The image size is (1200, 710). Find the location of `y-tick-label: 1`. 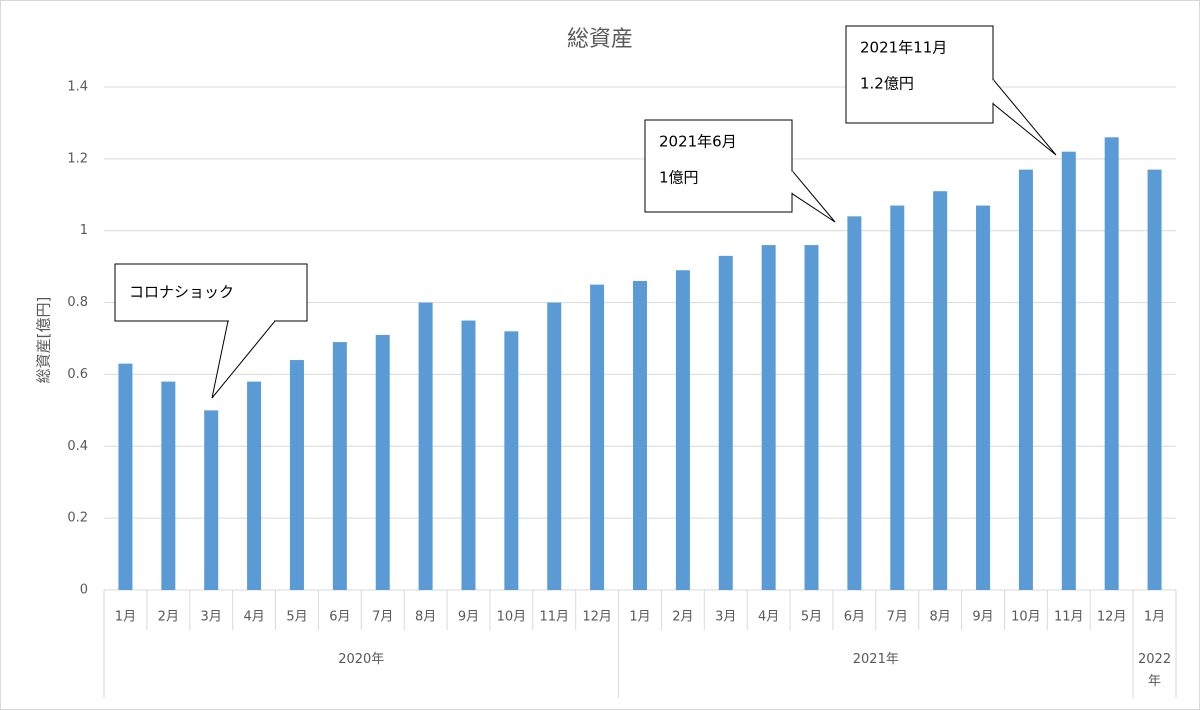

y-tick-label: 1 is located at coordinates (84, 230).